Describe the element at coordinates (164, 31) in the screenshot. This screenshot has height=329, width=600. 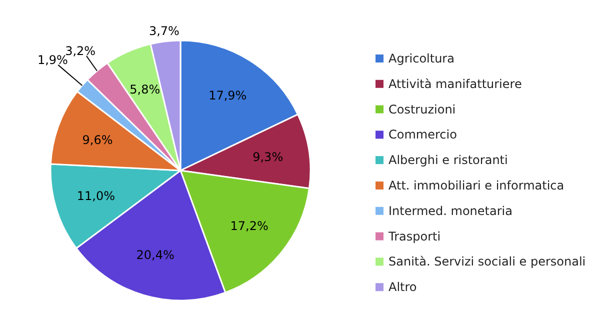
I see `data-label: 3,7%` at that location.